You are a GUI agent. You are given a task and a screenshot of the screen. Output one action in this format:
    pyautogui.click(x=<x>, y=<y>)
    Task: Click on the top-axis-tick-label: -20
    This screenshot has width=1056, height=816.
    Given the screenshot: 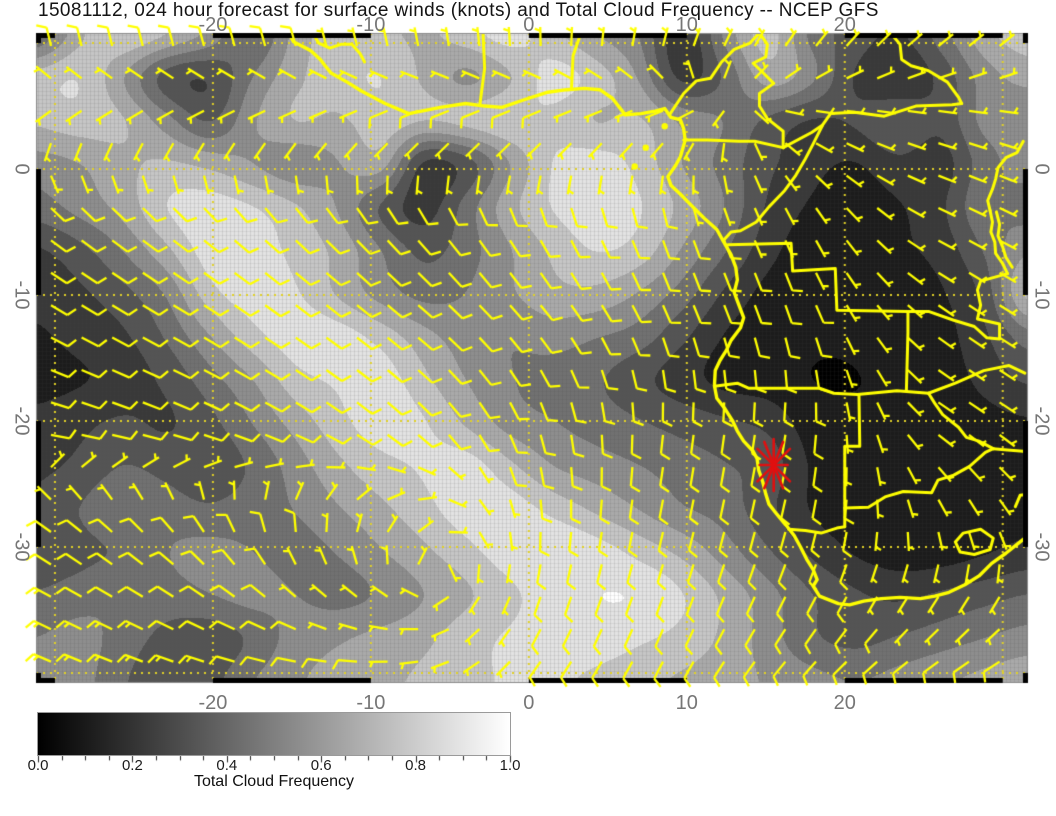 What is the action you would take?
    pyautogui.click(x=213, y=25)
    